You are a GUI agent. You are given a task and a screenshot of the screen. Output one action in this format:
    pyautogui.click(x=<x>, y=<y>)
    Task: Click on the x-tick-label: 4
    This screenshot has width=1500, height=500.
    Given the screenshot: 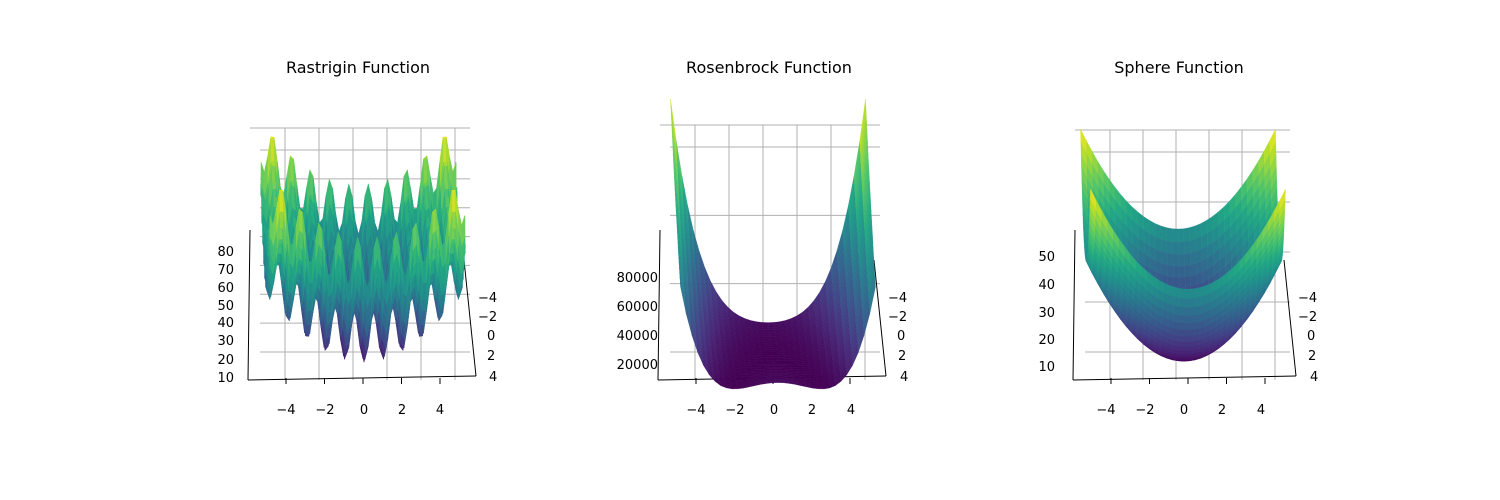 What is the action you would take?
    pyautogui.click(x=851, y=410)
    